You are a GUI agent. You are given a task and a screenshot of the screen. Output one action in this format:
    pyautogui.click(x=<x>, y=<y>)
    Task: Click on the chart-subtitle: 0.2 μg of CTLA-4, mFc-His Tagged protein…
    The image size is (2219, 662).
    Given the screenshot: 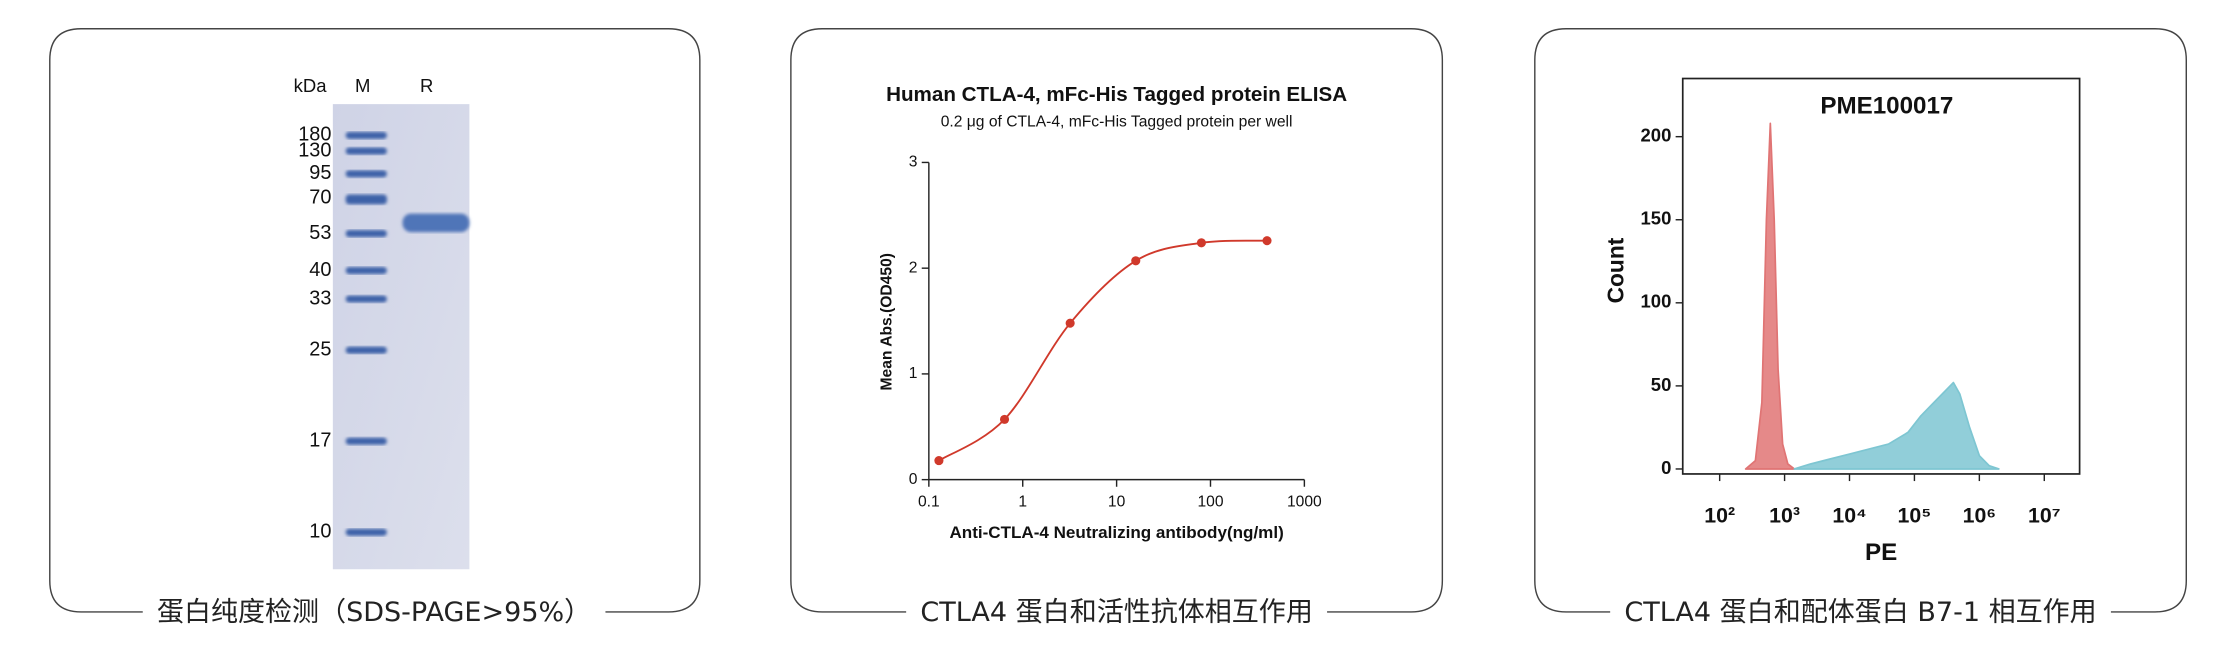 What is the action you would take?
    pyautogui.click(x=1117, y=122)
    